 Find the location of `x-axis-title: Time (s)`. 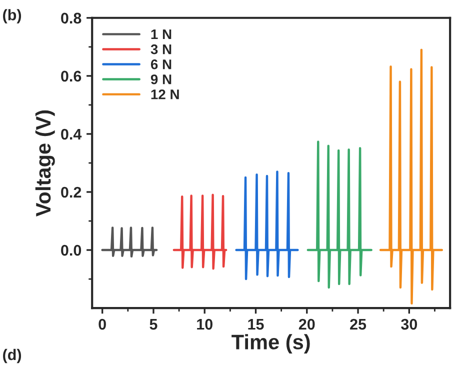

x-axis-title: Time (s) is located at coordinates (271, 344).